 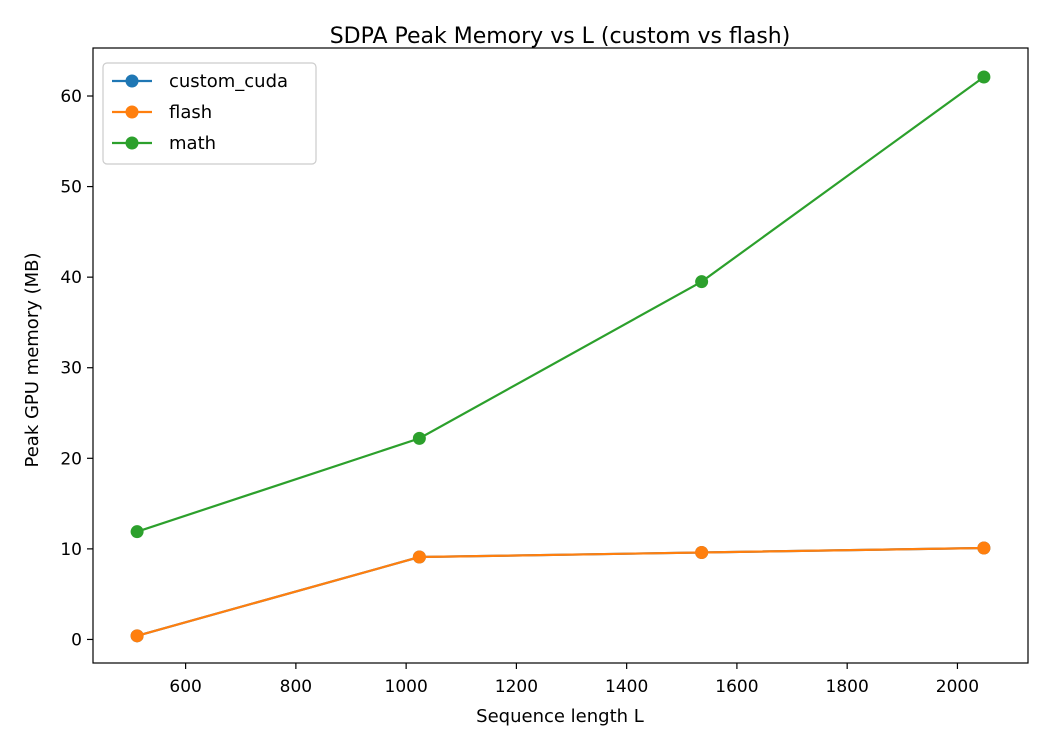 I want to click on x-tick-label: 2000, so click(x=957, y=687).